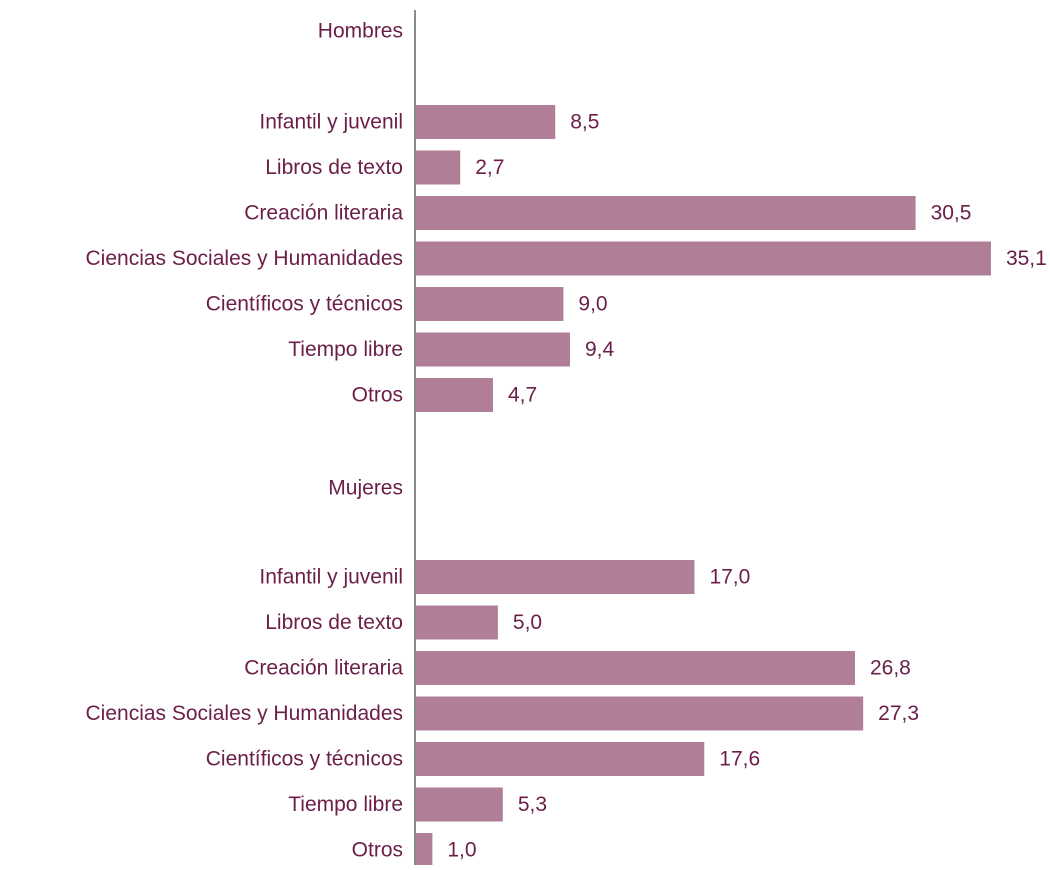 The image size is (1050, 870). Describe the element at coordinates (360, 31) in the screenshot. I see `group-label: Hombres` at that location.